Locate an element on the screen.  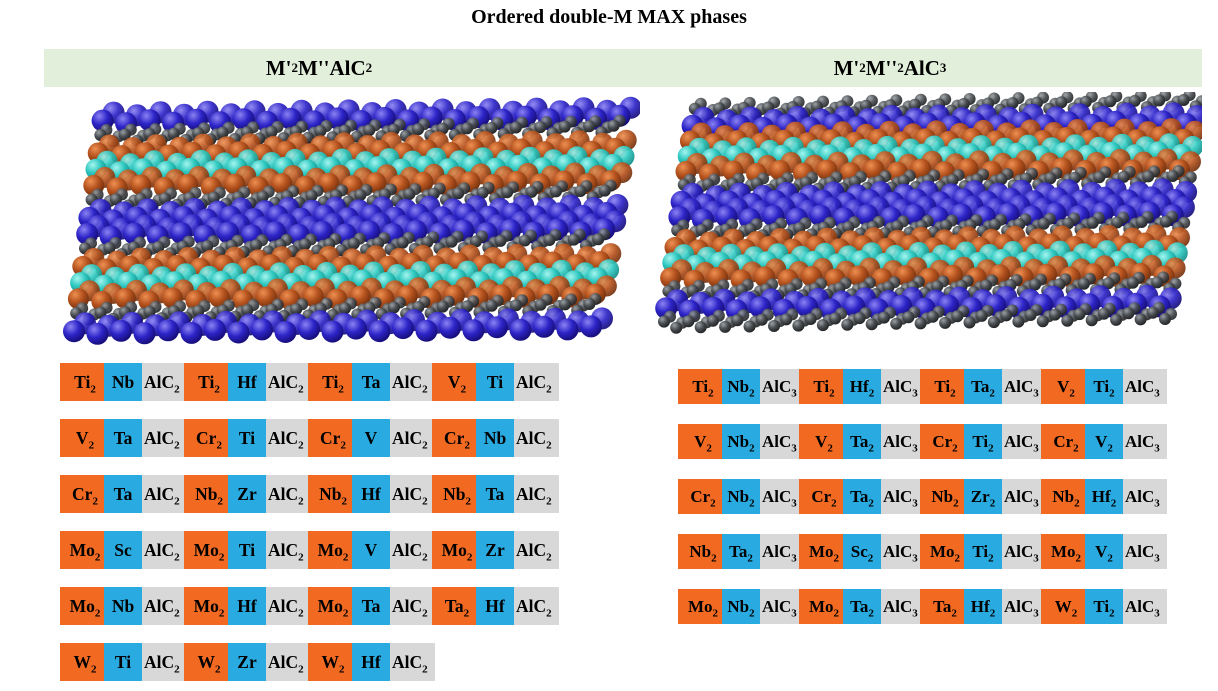
figure-title: Ordered double-M MAX phases is located at coordinates (609, 17).